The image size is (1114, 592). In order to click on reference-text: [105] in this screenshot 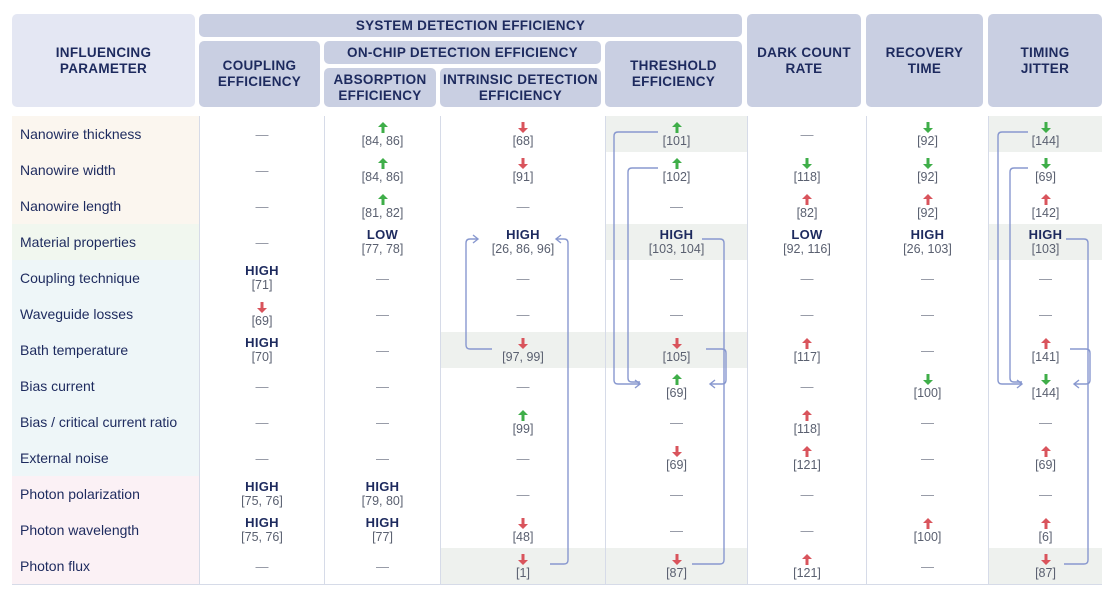, I will do `click(676, 356)`.